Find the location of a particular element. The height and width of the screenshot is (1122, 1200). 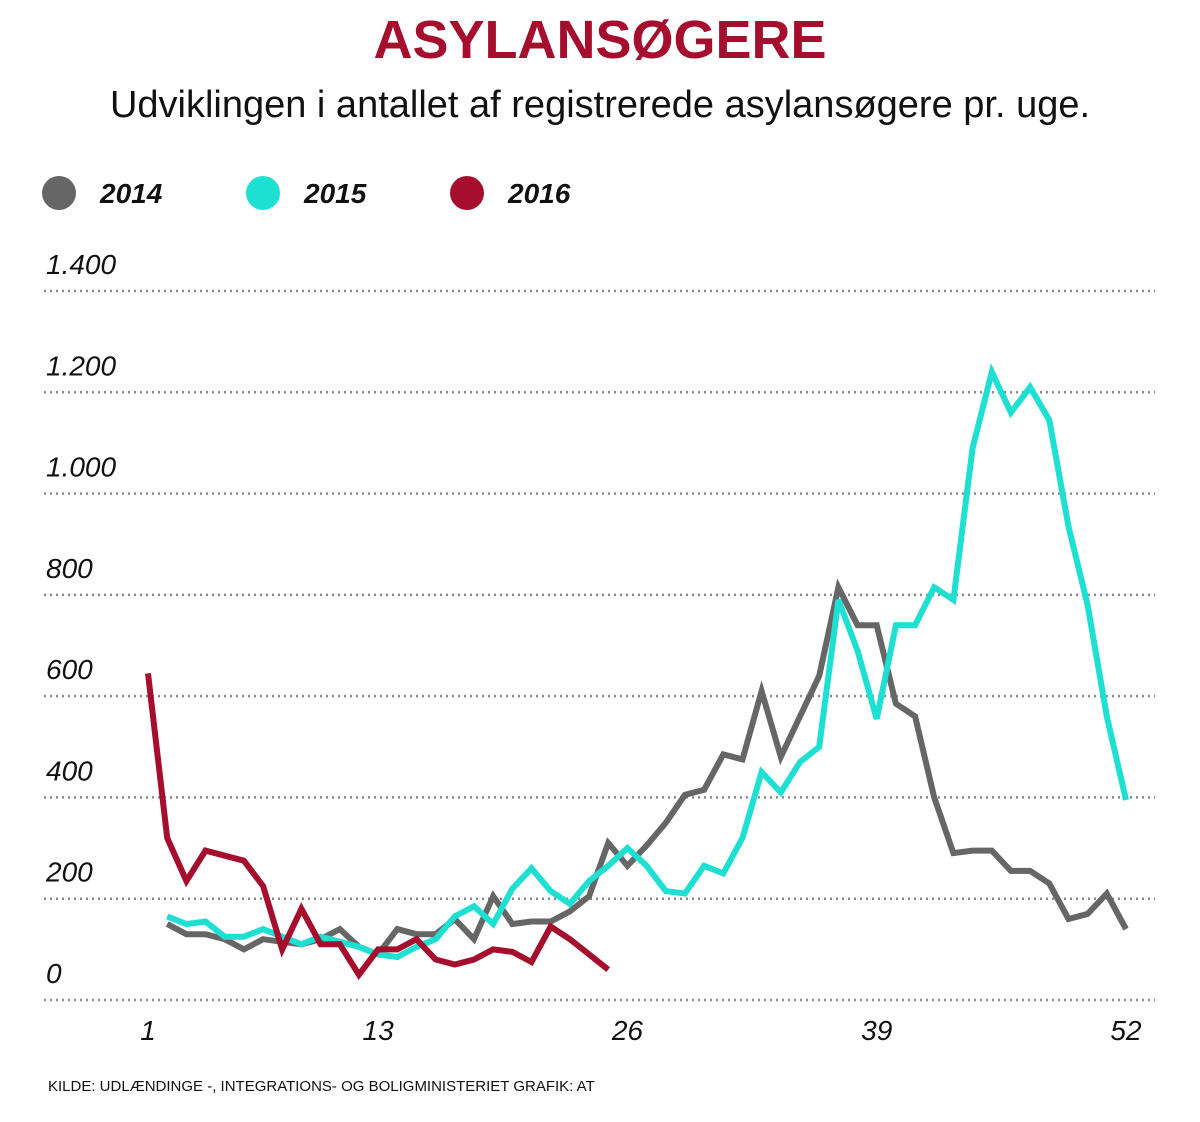

legend-label-2016: 2016 is located at coordinates (539, 193).